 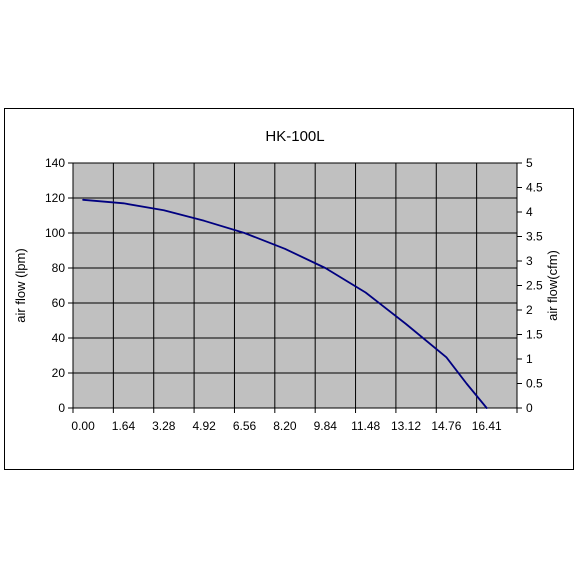 I want to click on x-tick-label: 4.92, so click(x=205, y=426).